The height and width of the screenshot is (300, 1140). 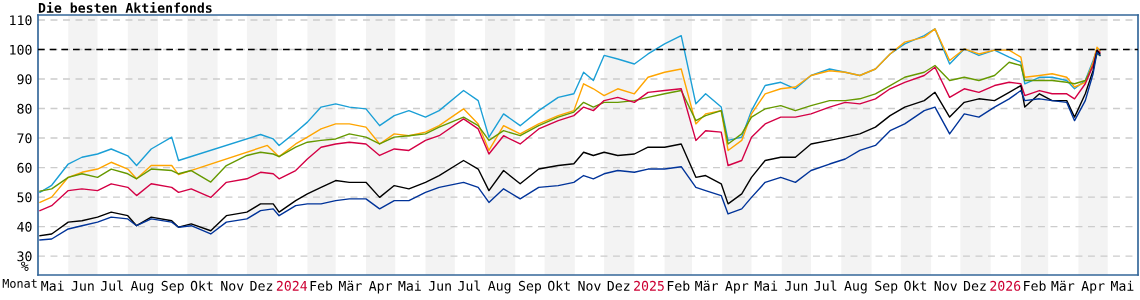 What do you see at coordinates (292, 285) in the screenshot?
I see `x-tick-label: 2024` at bounding box center [292, 285].